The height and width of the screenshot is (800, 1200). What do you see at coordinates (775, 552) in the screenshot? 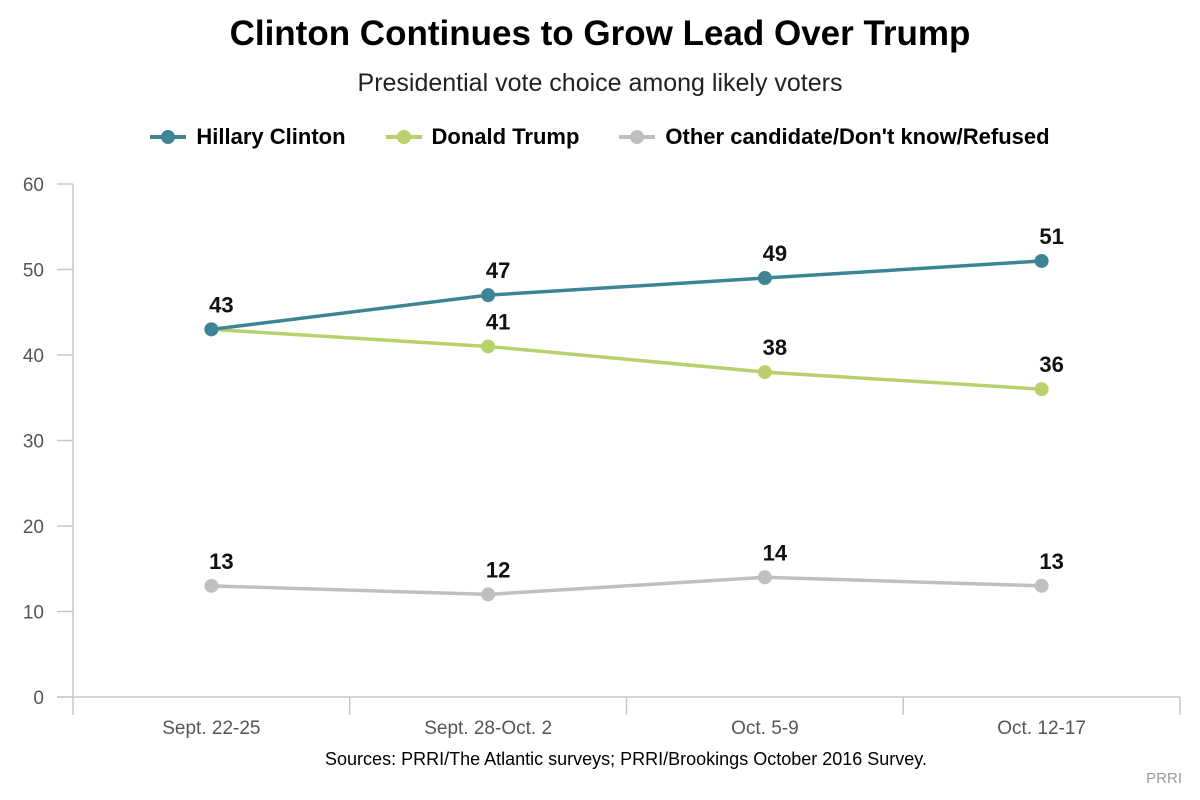
I see `data-label-s2-2: 14` at bounding box center [775, 552].